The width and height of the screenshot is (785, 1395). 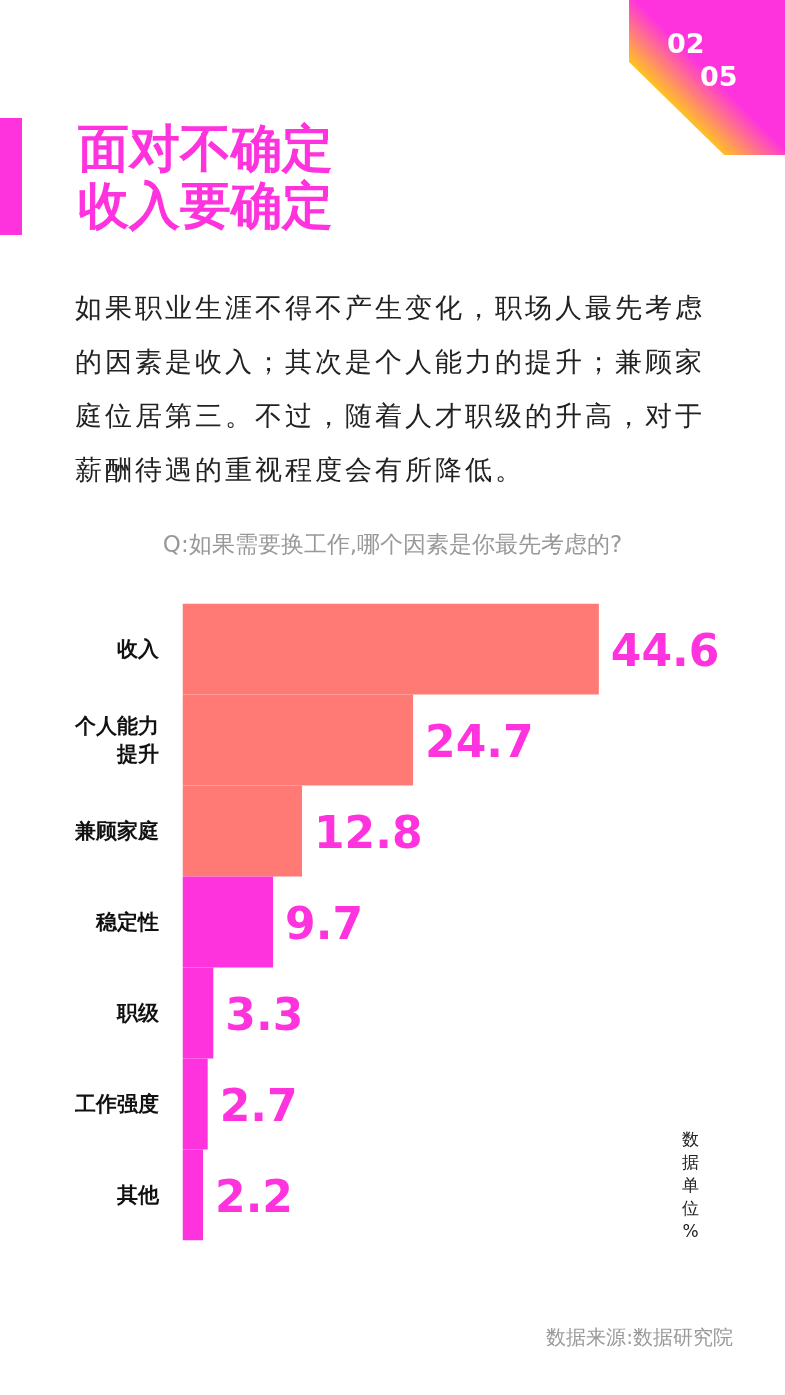 What do you see at coordinates (137, 1013) in the screenshot?
I see `y-tick-label: 职级` at bounding box center [137, 1013].